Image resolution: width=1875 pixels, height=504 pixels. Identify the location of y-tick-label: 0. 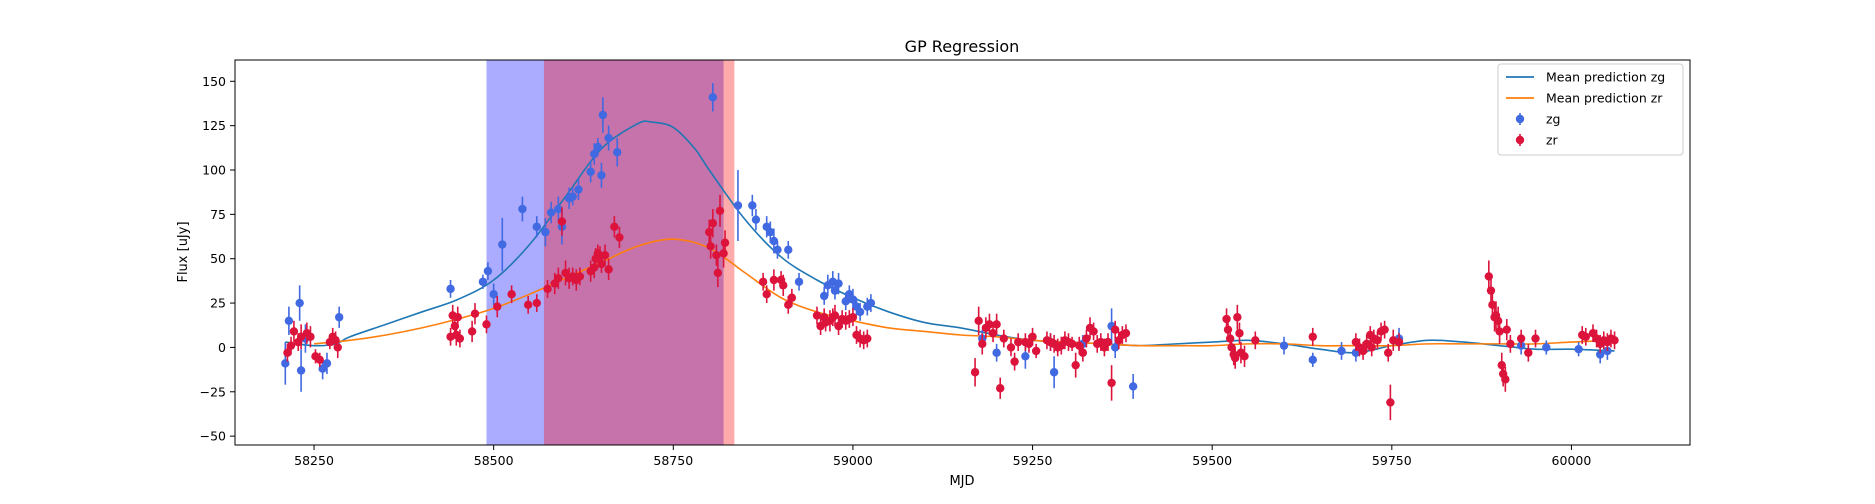
(222, 347).